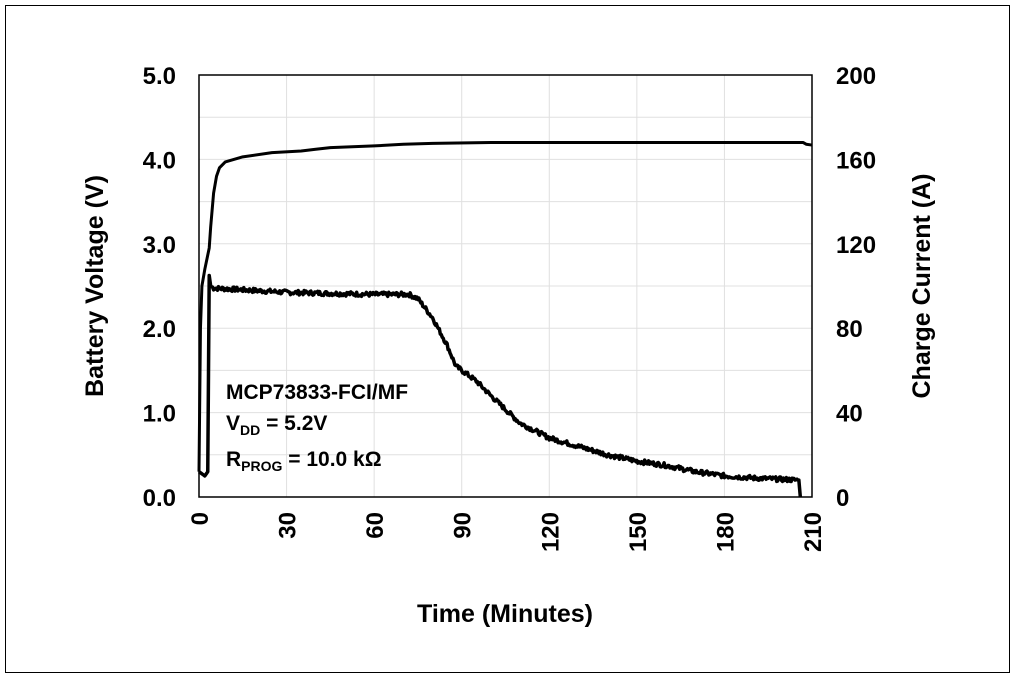 This screenshot has width=1017, height=681. Describe the element at coordinates (304, 461) in the screenshot. I see `annotation-rprog: RPROG = 10.0 kΩ` at that location.